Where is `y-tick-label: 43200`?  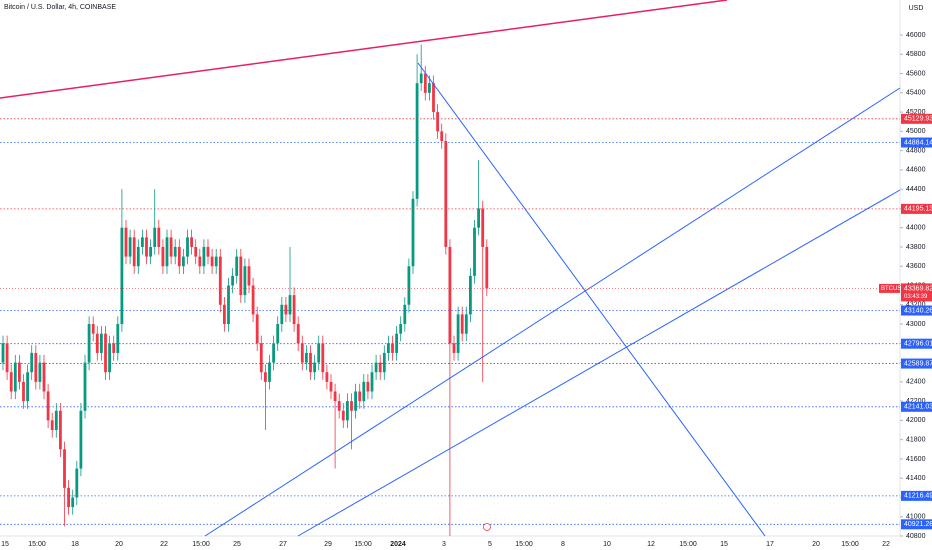 y-tick-label: 43200 is located at coordinates (916, 305).